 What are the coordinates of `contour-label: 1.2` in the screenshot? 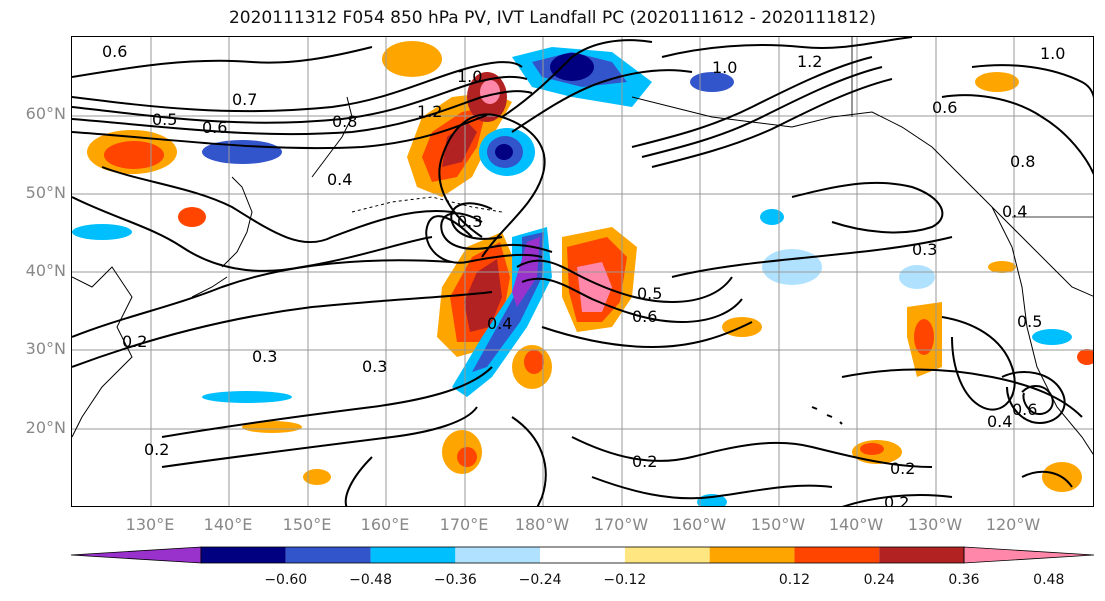 It's located at (429, 111).